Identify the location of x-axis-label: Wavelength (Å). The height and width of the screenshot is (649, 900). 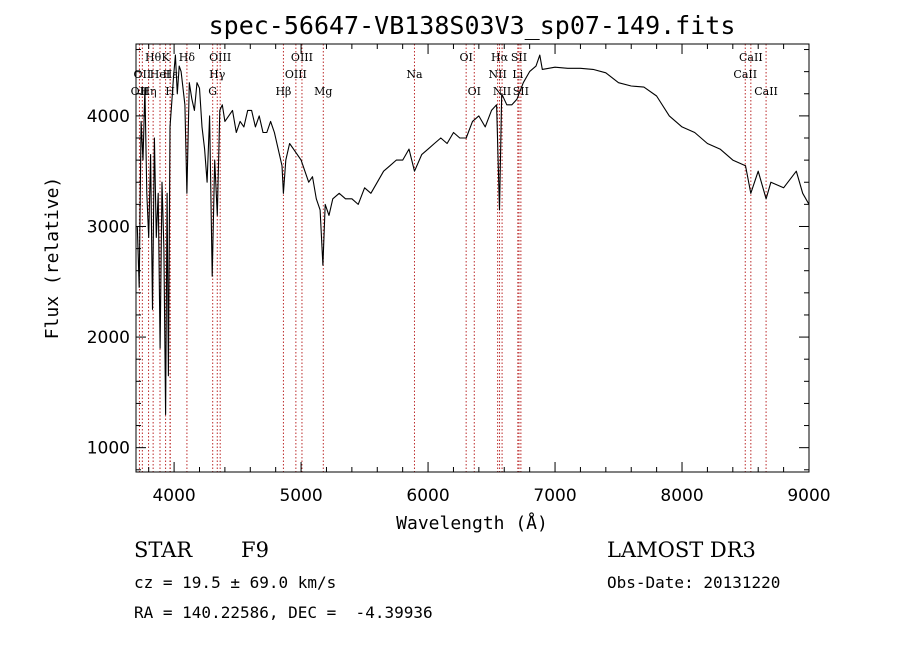
(472, 523).